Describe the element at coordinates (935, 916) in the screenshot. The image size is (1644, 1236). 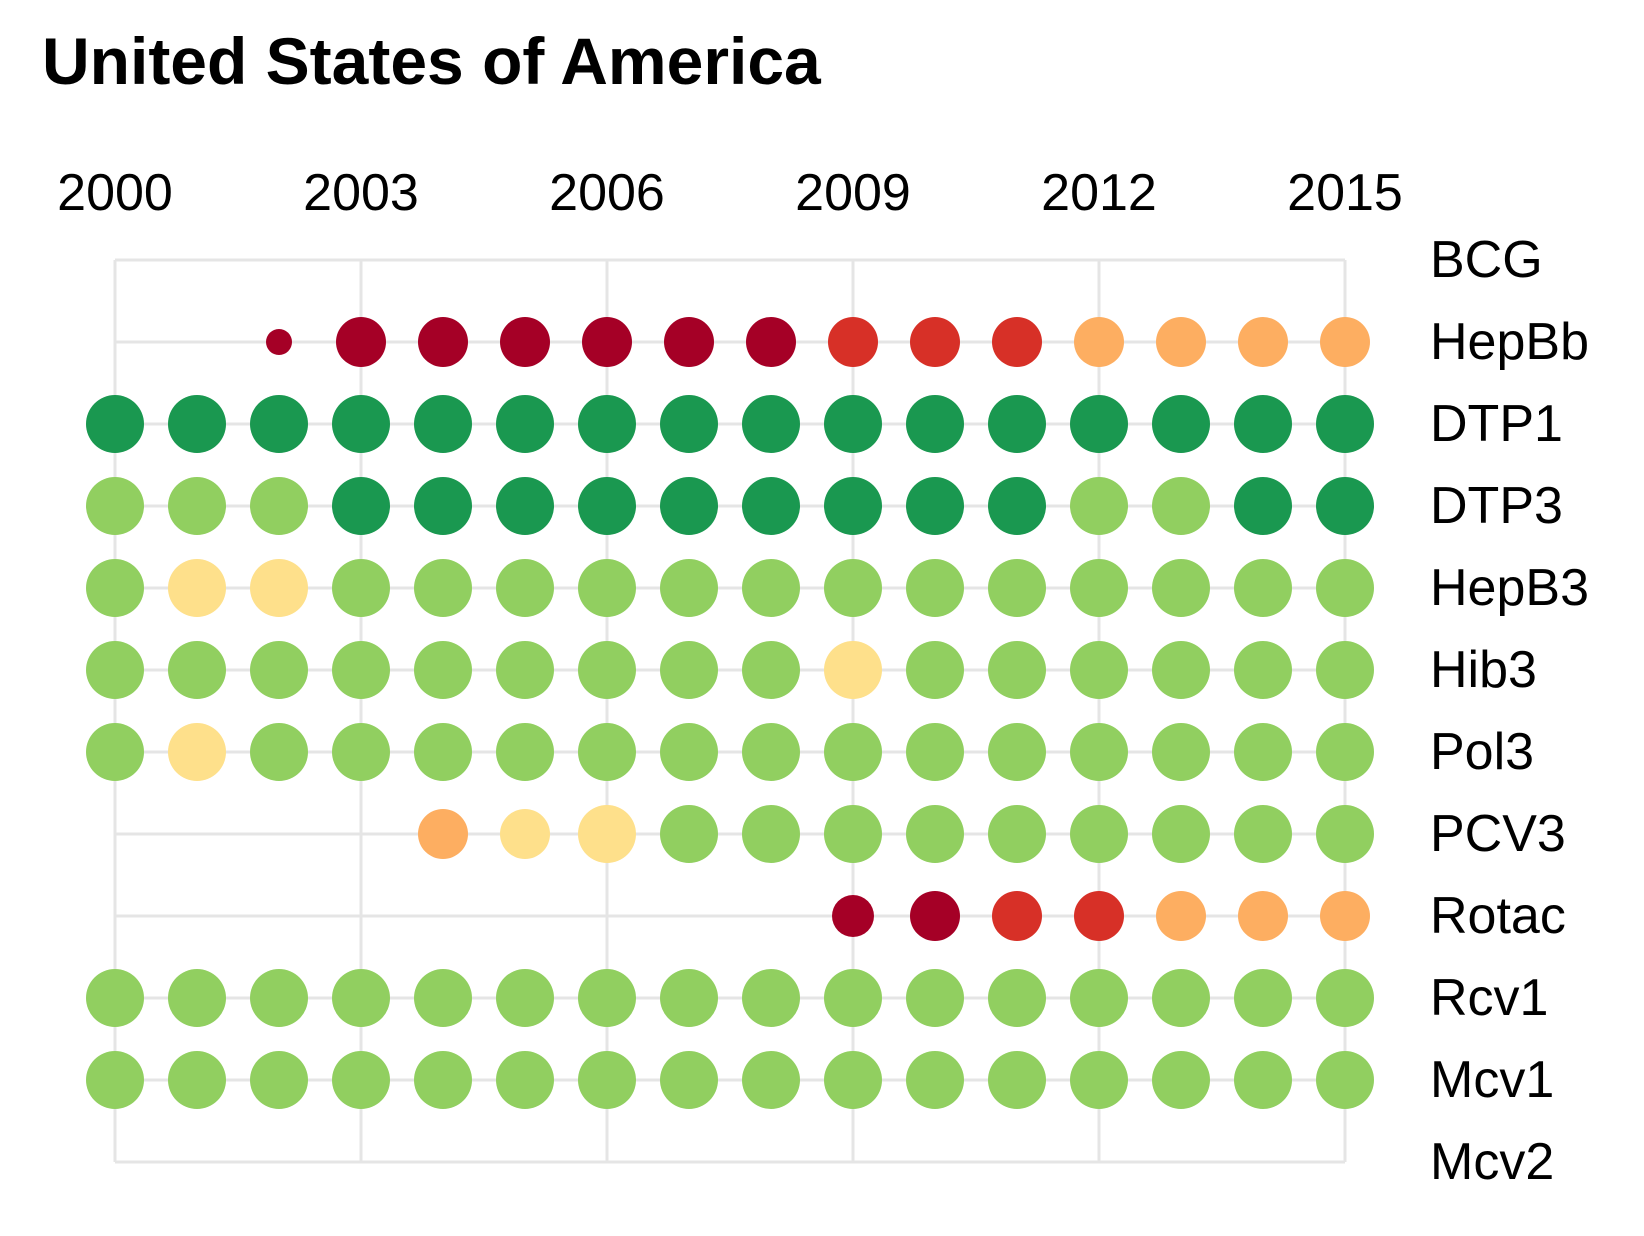
I see `point-rotac-2010` at that location.